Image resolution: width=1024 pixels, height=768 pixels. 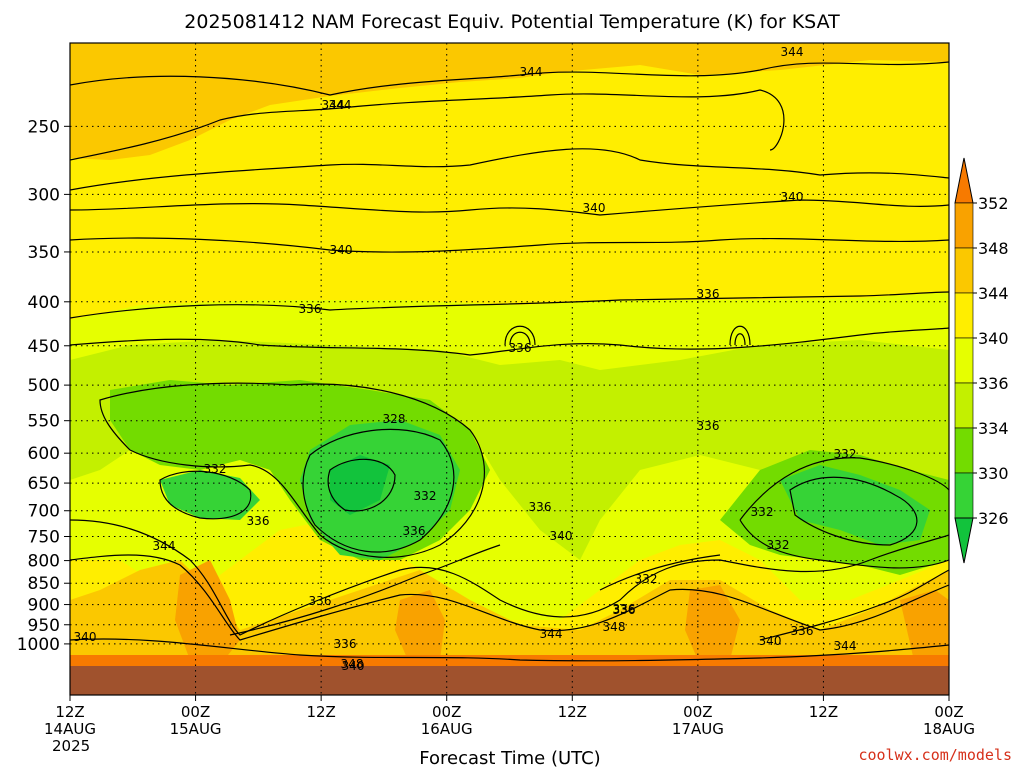 I want to click on x-tick-label: 16AUG, so click(x=447, y=729).